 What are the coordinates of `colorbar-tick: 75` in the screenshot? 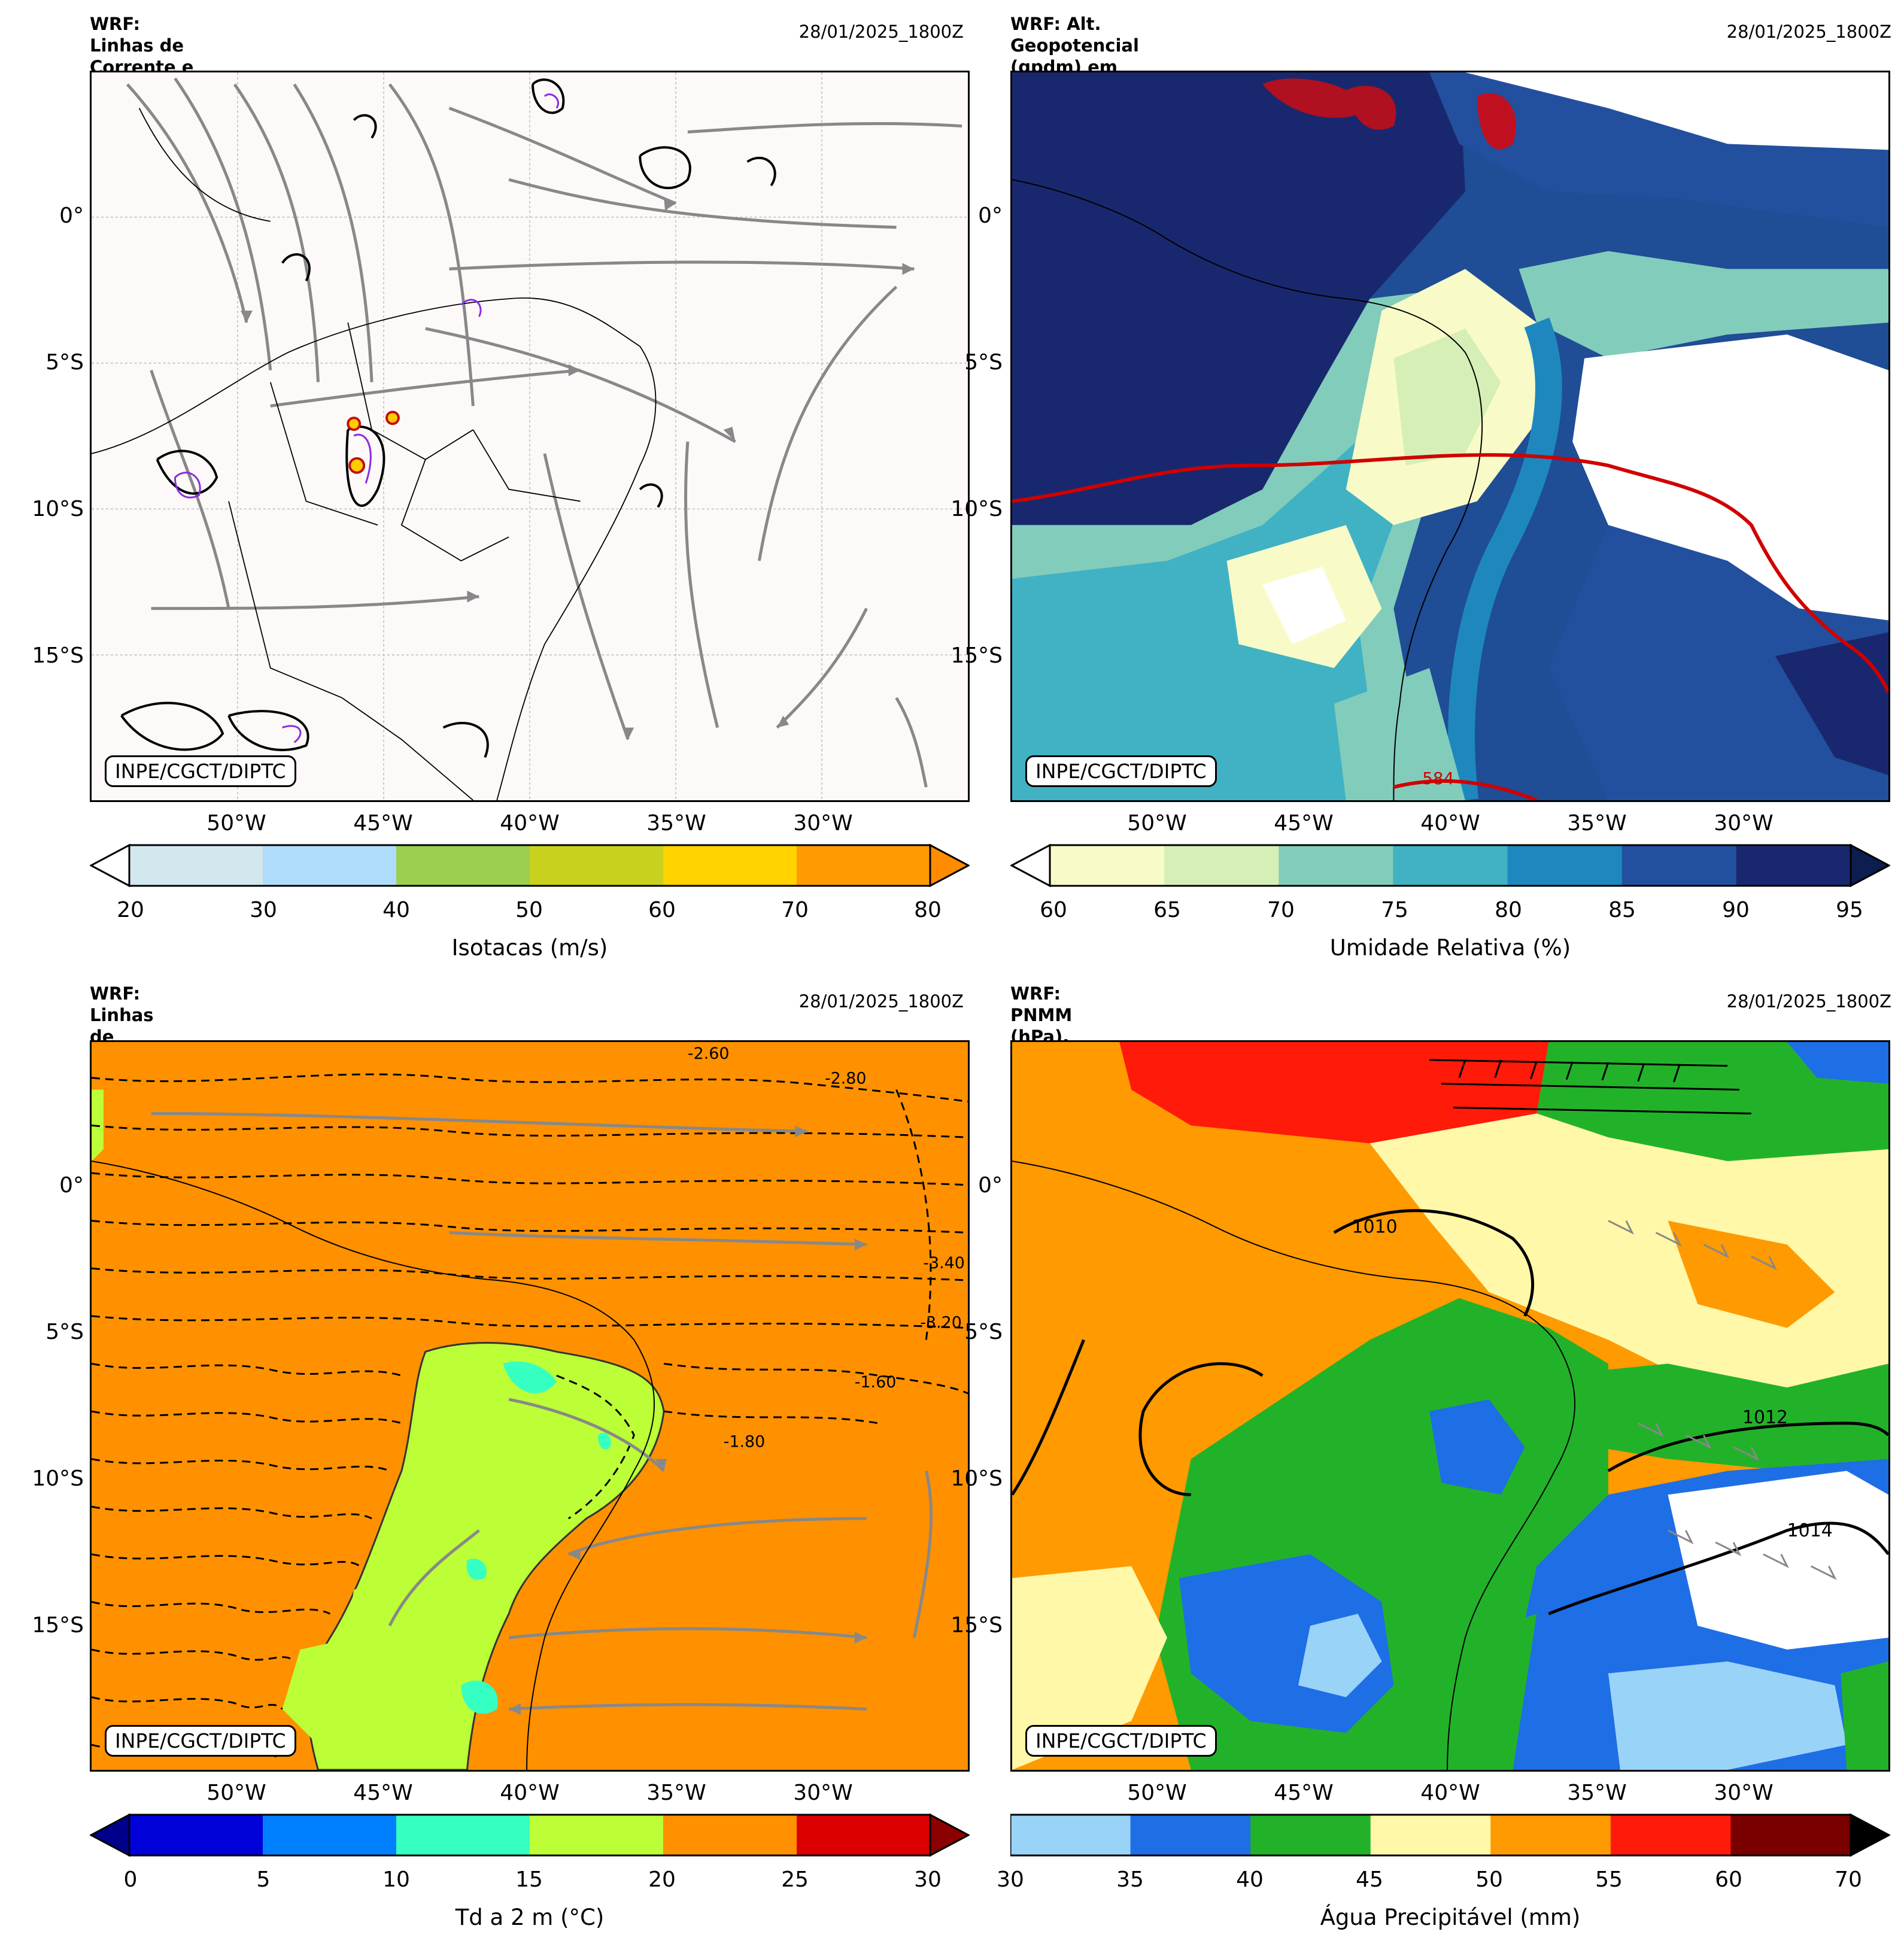 It's located at (1394, 910).